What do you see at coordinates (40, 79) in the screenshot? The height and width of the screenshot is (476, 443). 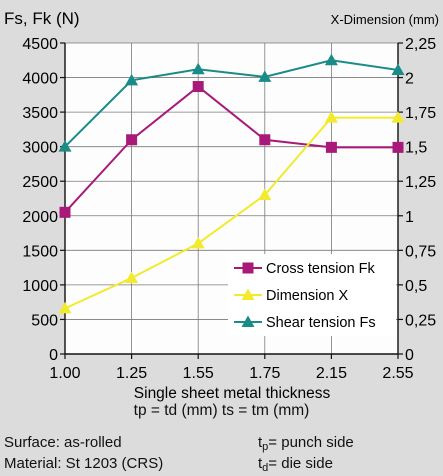 I see `y-tick-label-left: 4000` at bounding box center [40, 79].